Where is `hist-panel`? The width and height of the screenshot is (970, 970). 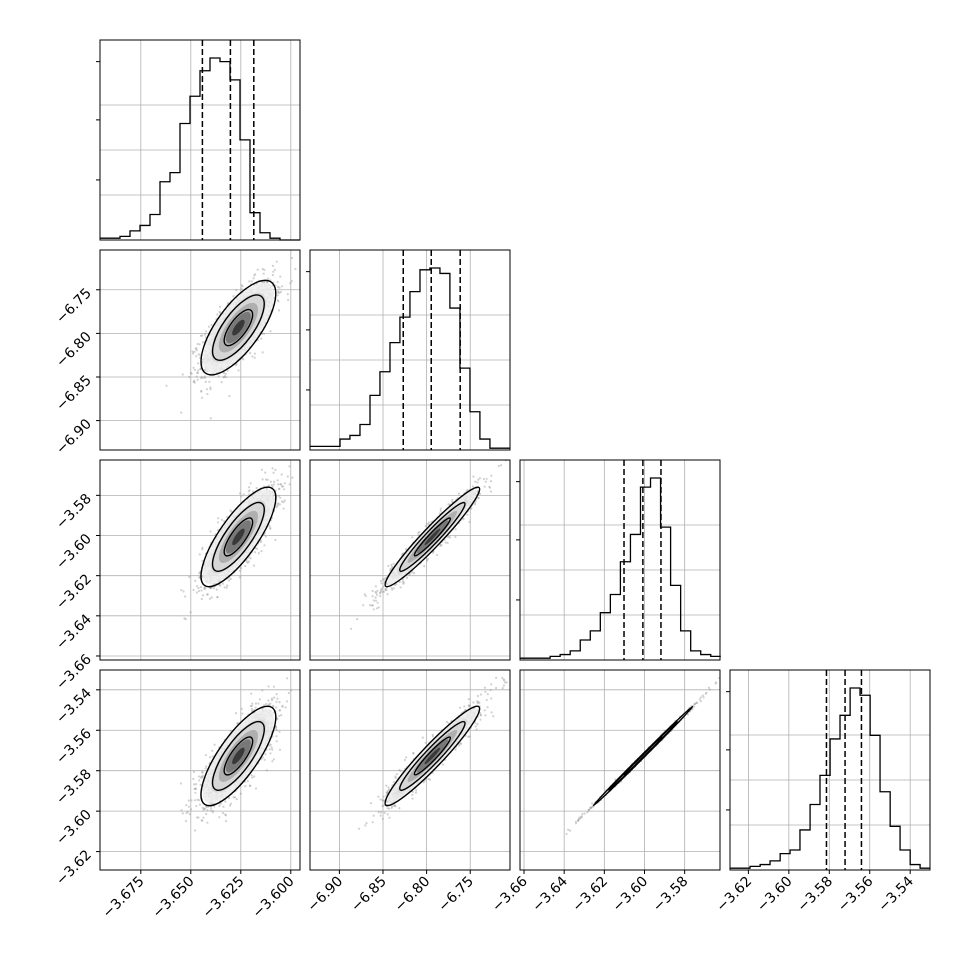
hist-panel is located at coordinates (828, 770).